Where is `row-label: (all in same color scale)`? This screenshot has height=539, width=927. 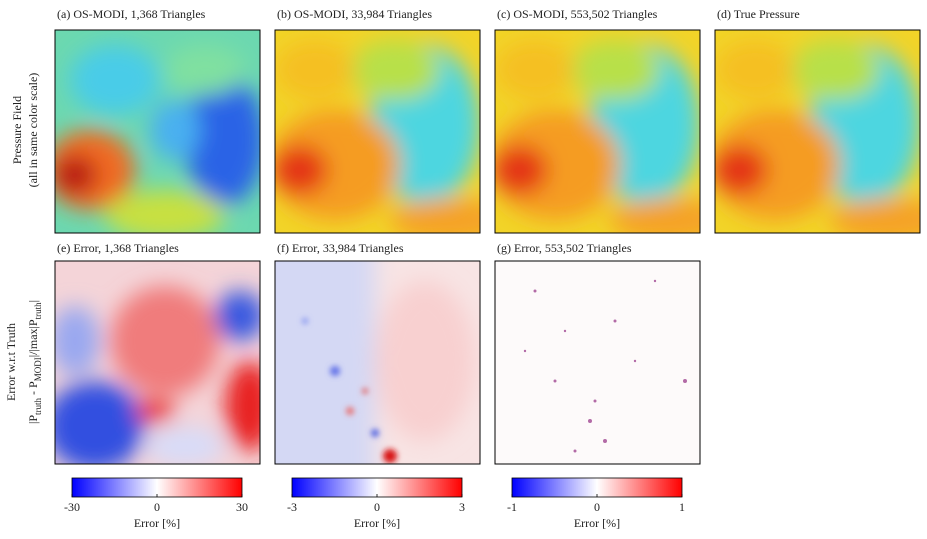 row-label: (all in same color scale) is located at coordinates (33, 130).